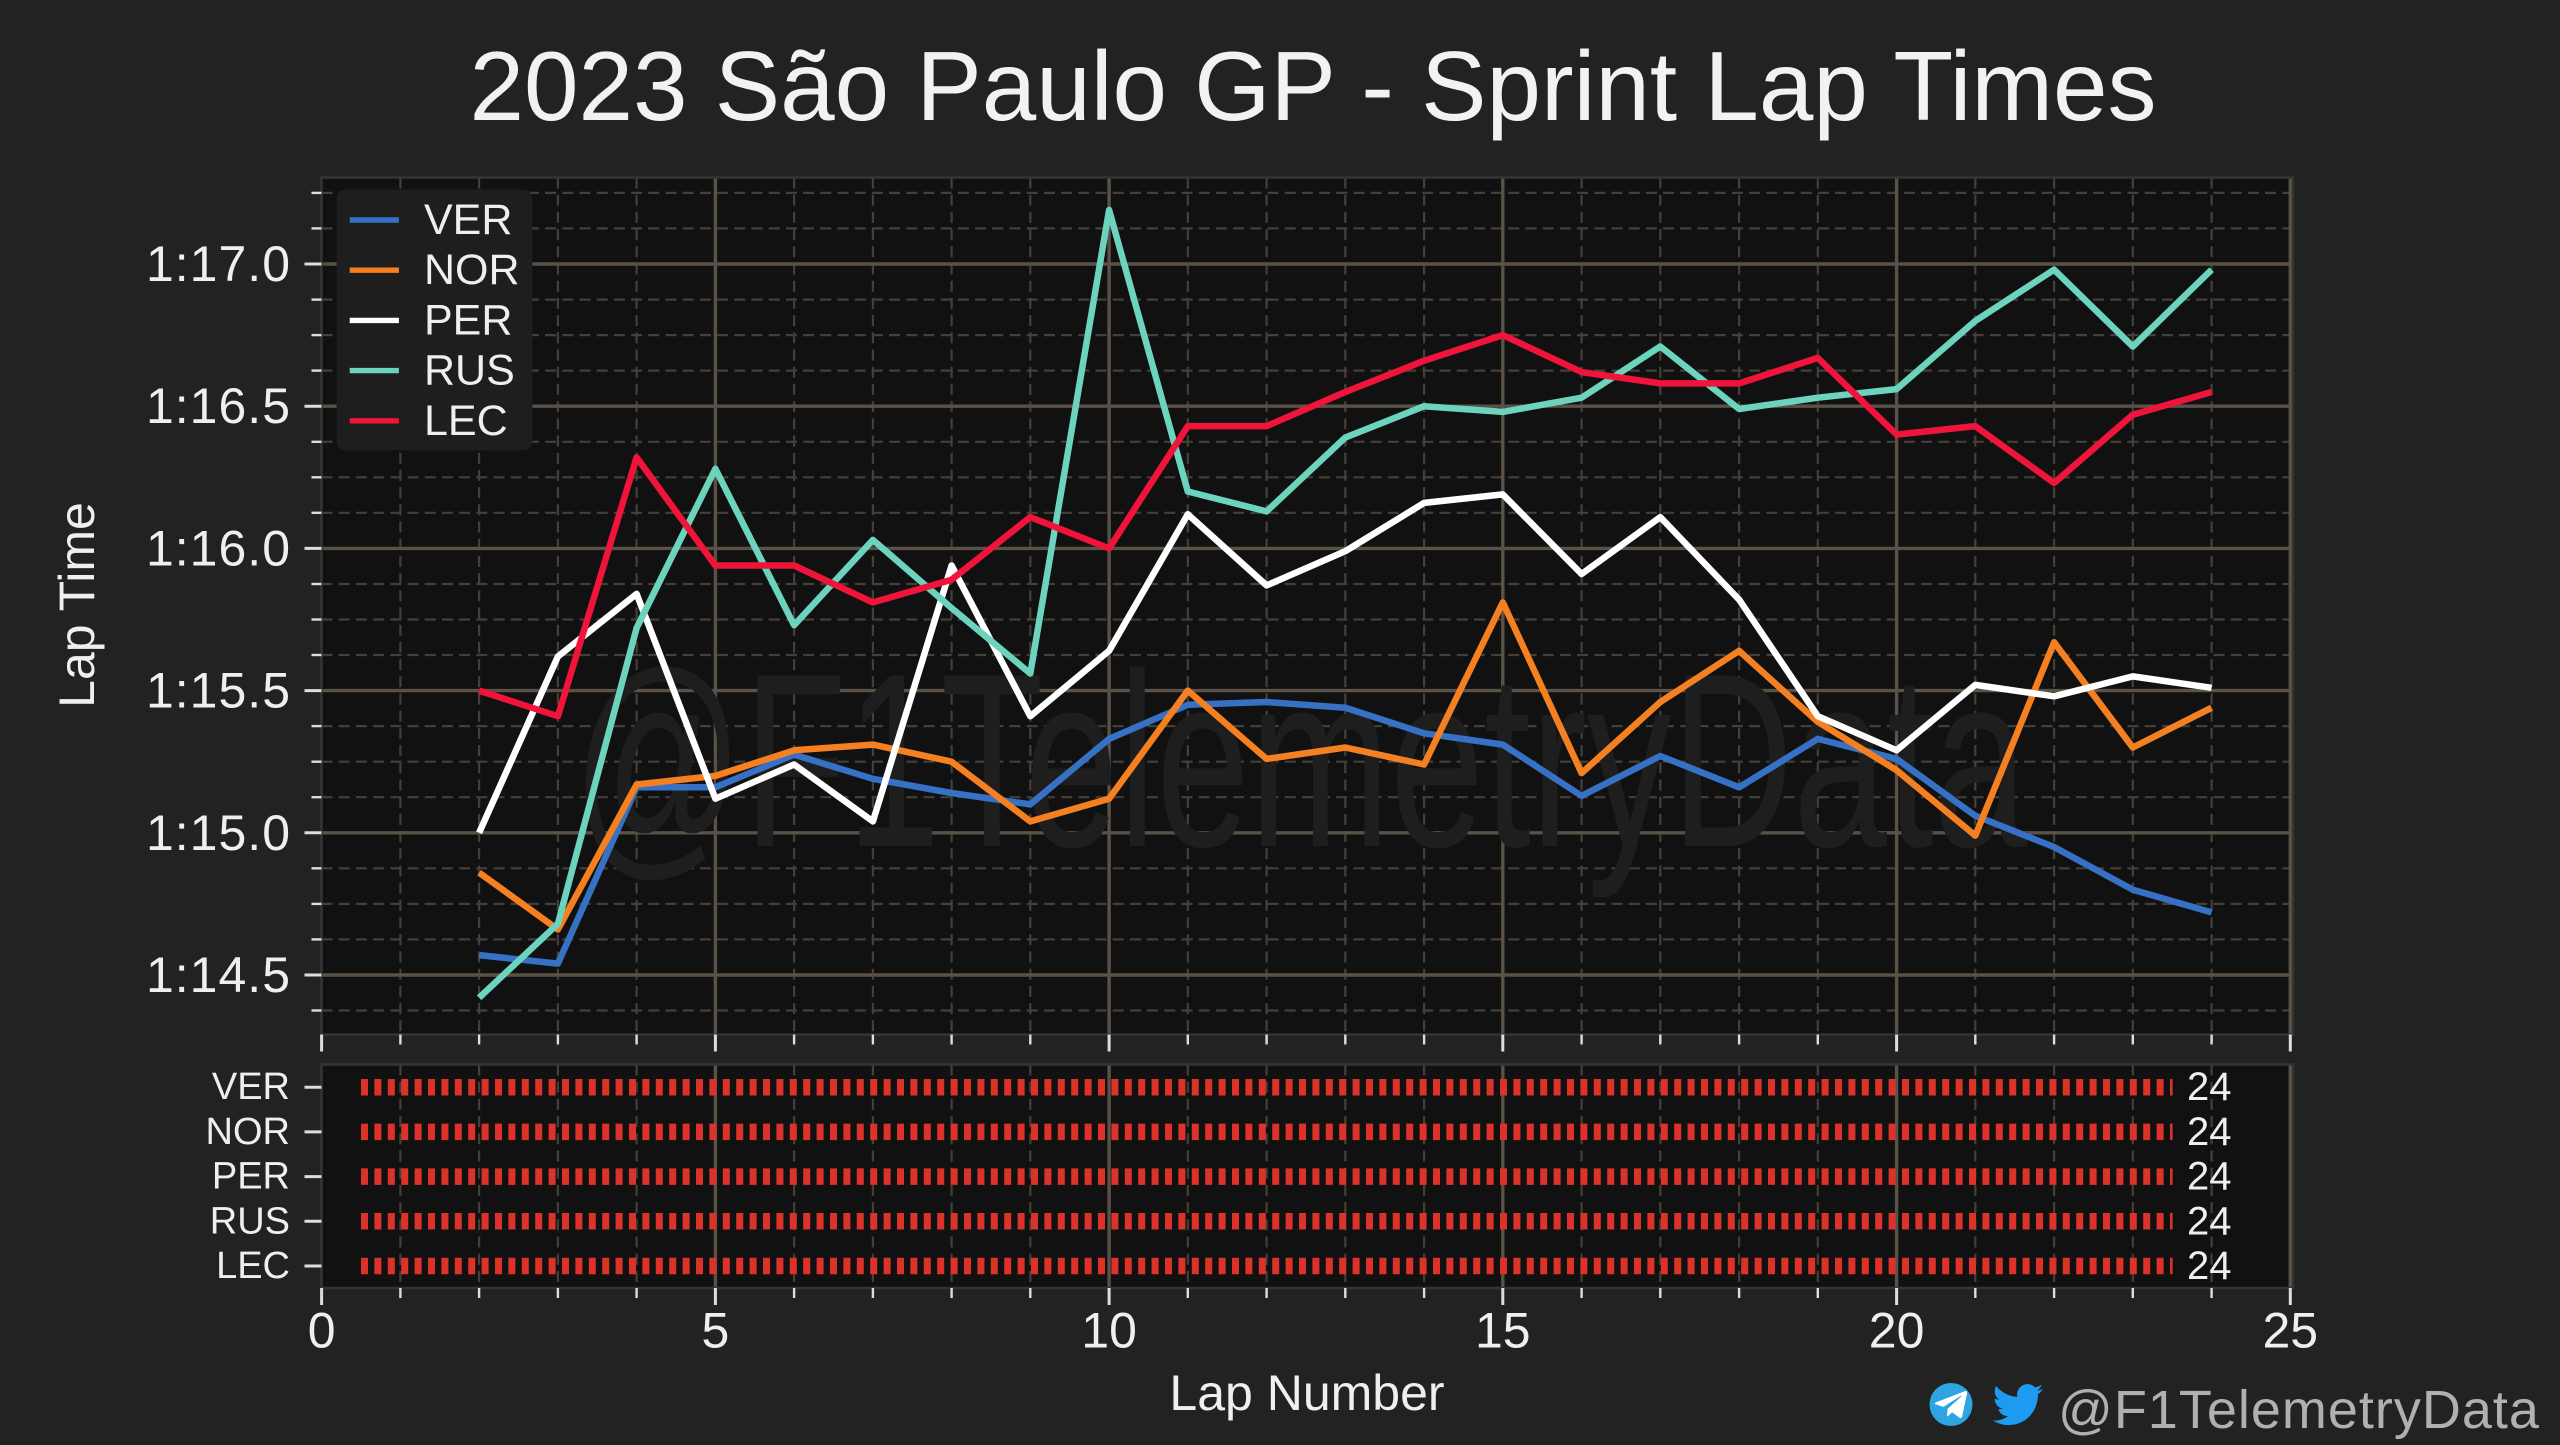 The width and height of the screenshot is (2560, 1445). I want to click on svg-text: 1:16.0, so click(218, 548).